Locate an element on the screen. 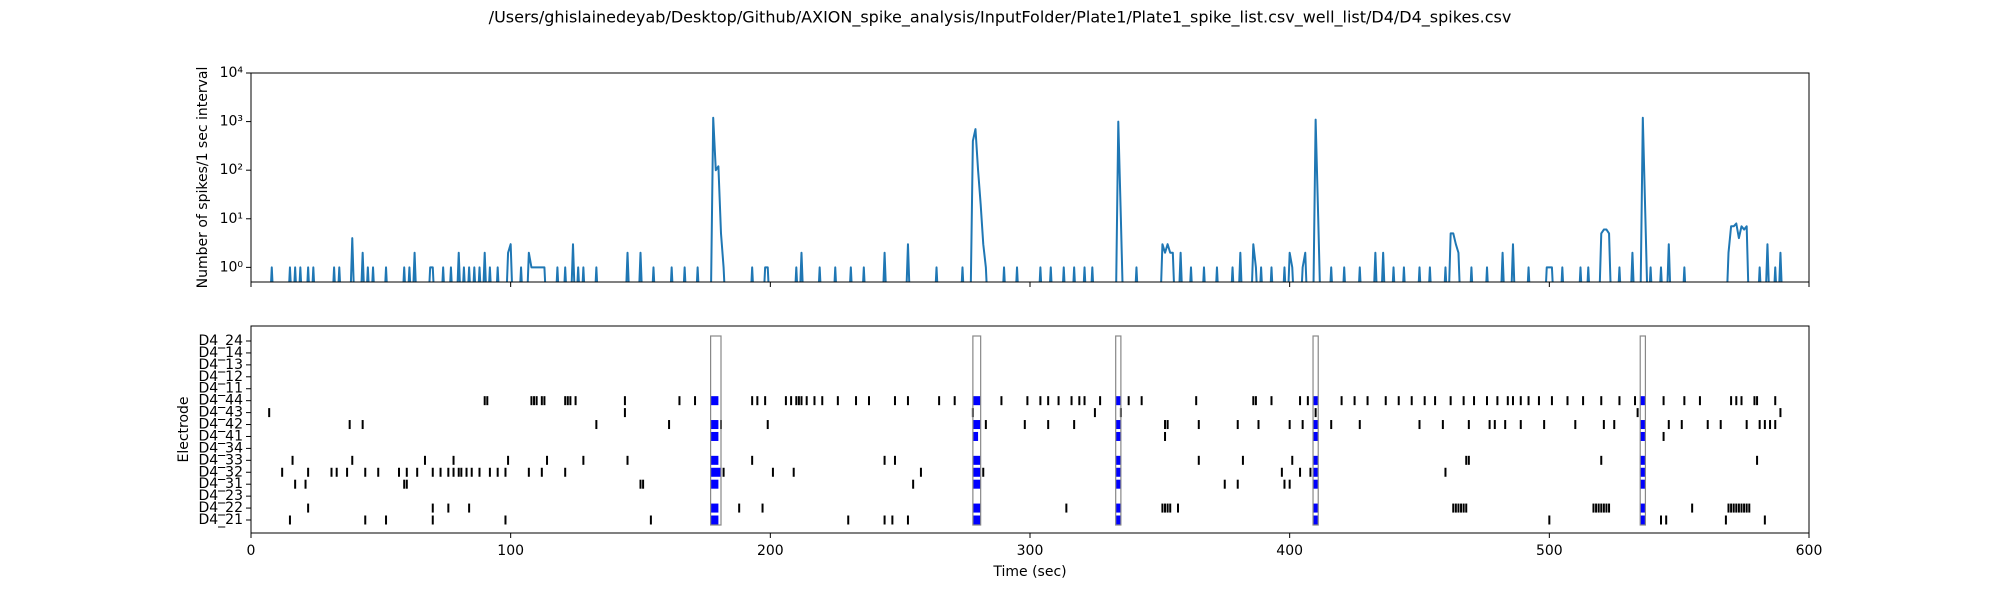 The height and width of the screenshot is (600, 2000). electrode-label: D4_24 is located at coordinates (220, 341).